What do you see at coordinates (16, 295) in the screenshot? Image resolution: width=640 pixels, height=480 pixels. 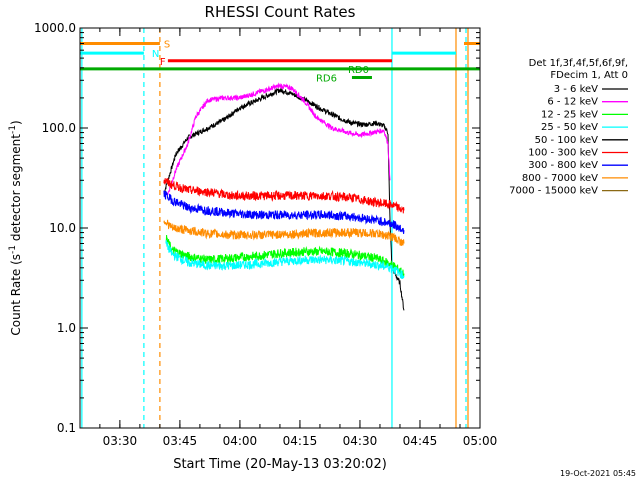 I see `y-axis-label-part: Count Rate (s` at bounding box center [16, 295].